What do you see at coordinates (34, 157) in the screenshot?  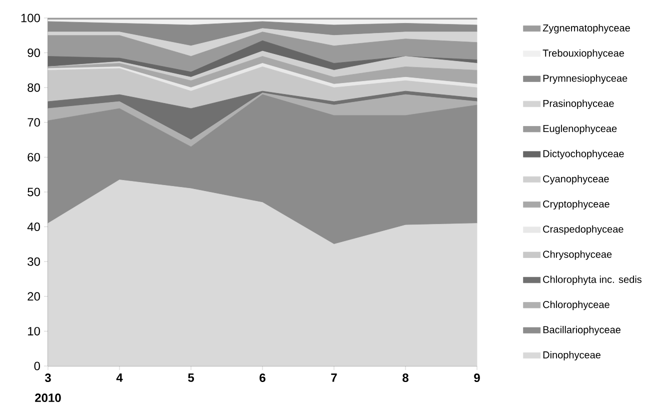 I see `y-tick-label: 60` at bounding box center [34, 157].